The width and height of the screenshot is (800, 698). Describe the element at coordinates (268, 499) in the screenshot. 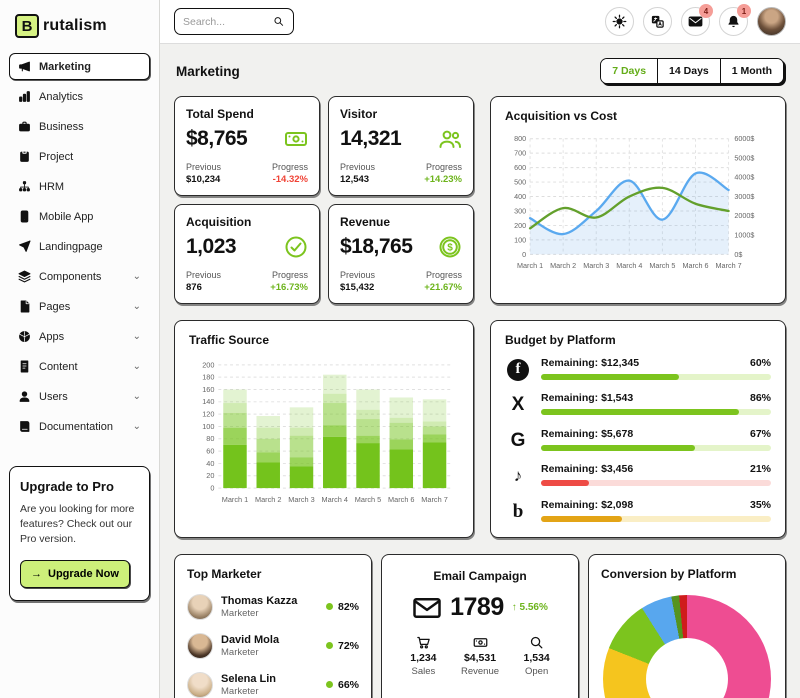

I see `svg-text: March 2` at that location.